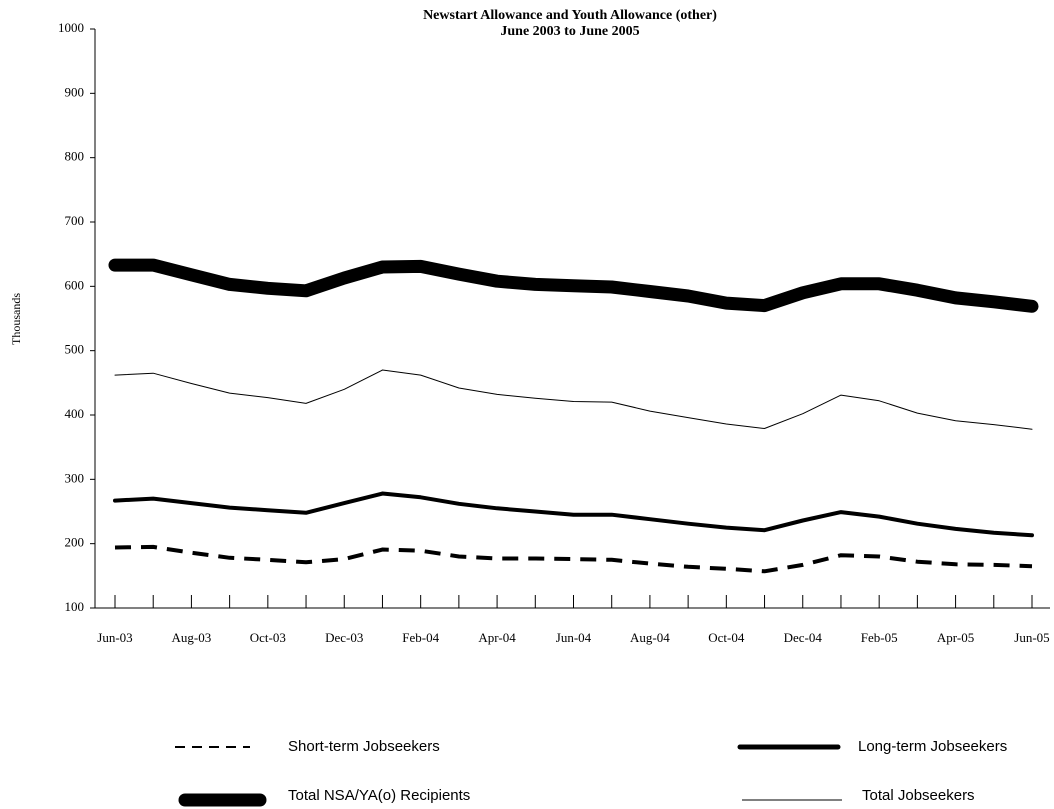  What do you see at coordinates (344, 637) in the screenshot?
I see `x-tick-label-dec-03: Dec-03` at bounding box center [344, 637].